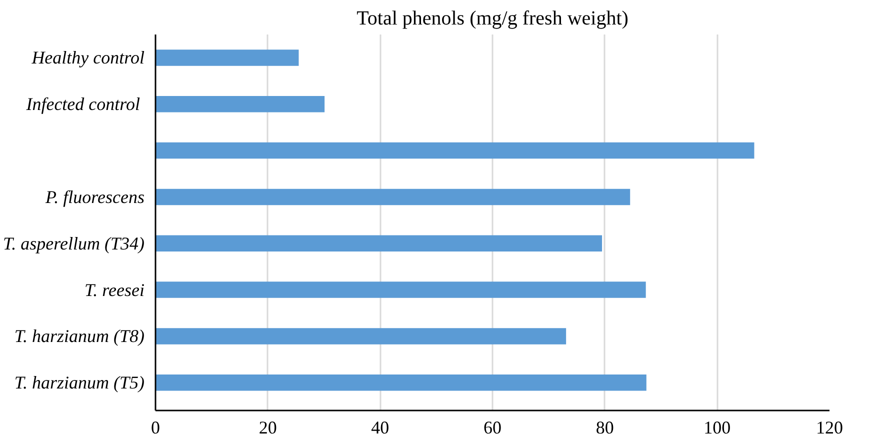 The height and width of the screenshot is (436, 869). Describe the element at coordinates (94, 196) in the screenshot. I see `y-tick-label: P. fluorescens` at that location.